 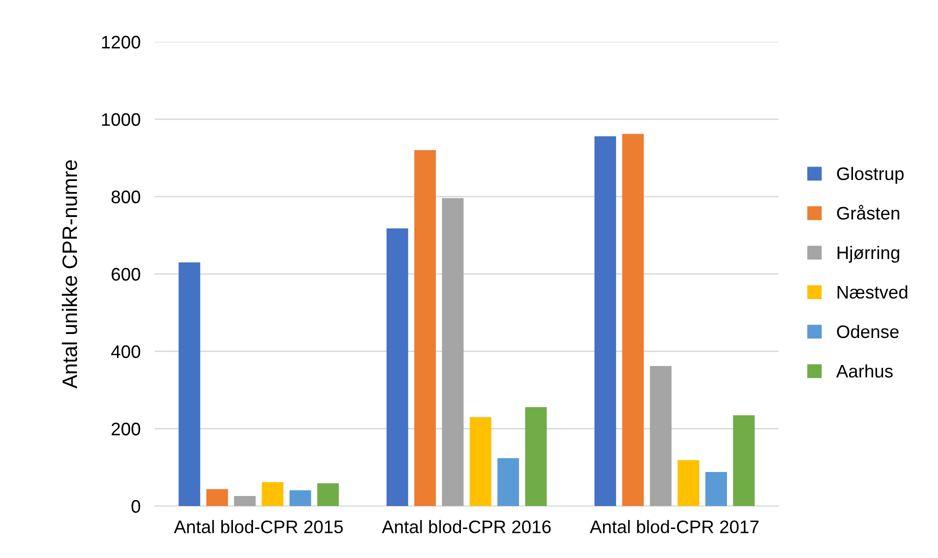 I want to click on y-tick-label: 0, so click(x=136, y=506).